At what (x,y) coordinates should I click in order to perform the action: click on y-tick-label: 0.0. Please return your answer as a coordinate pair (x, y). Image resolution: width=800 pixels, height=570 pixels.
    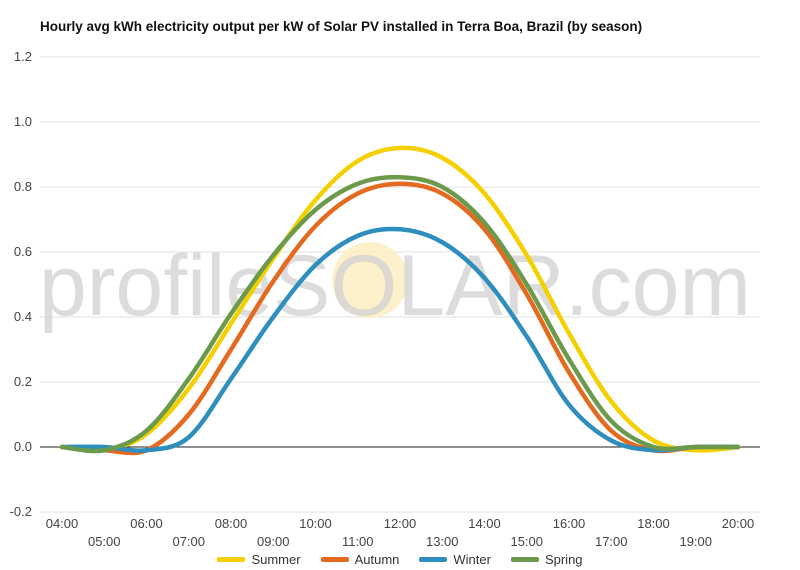
    Looking at the image, I should click on (23, 446).